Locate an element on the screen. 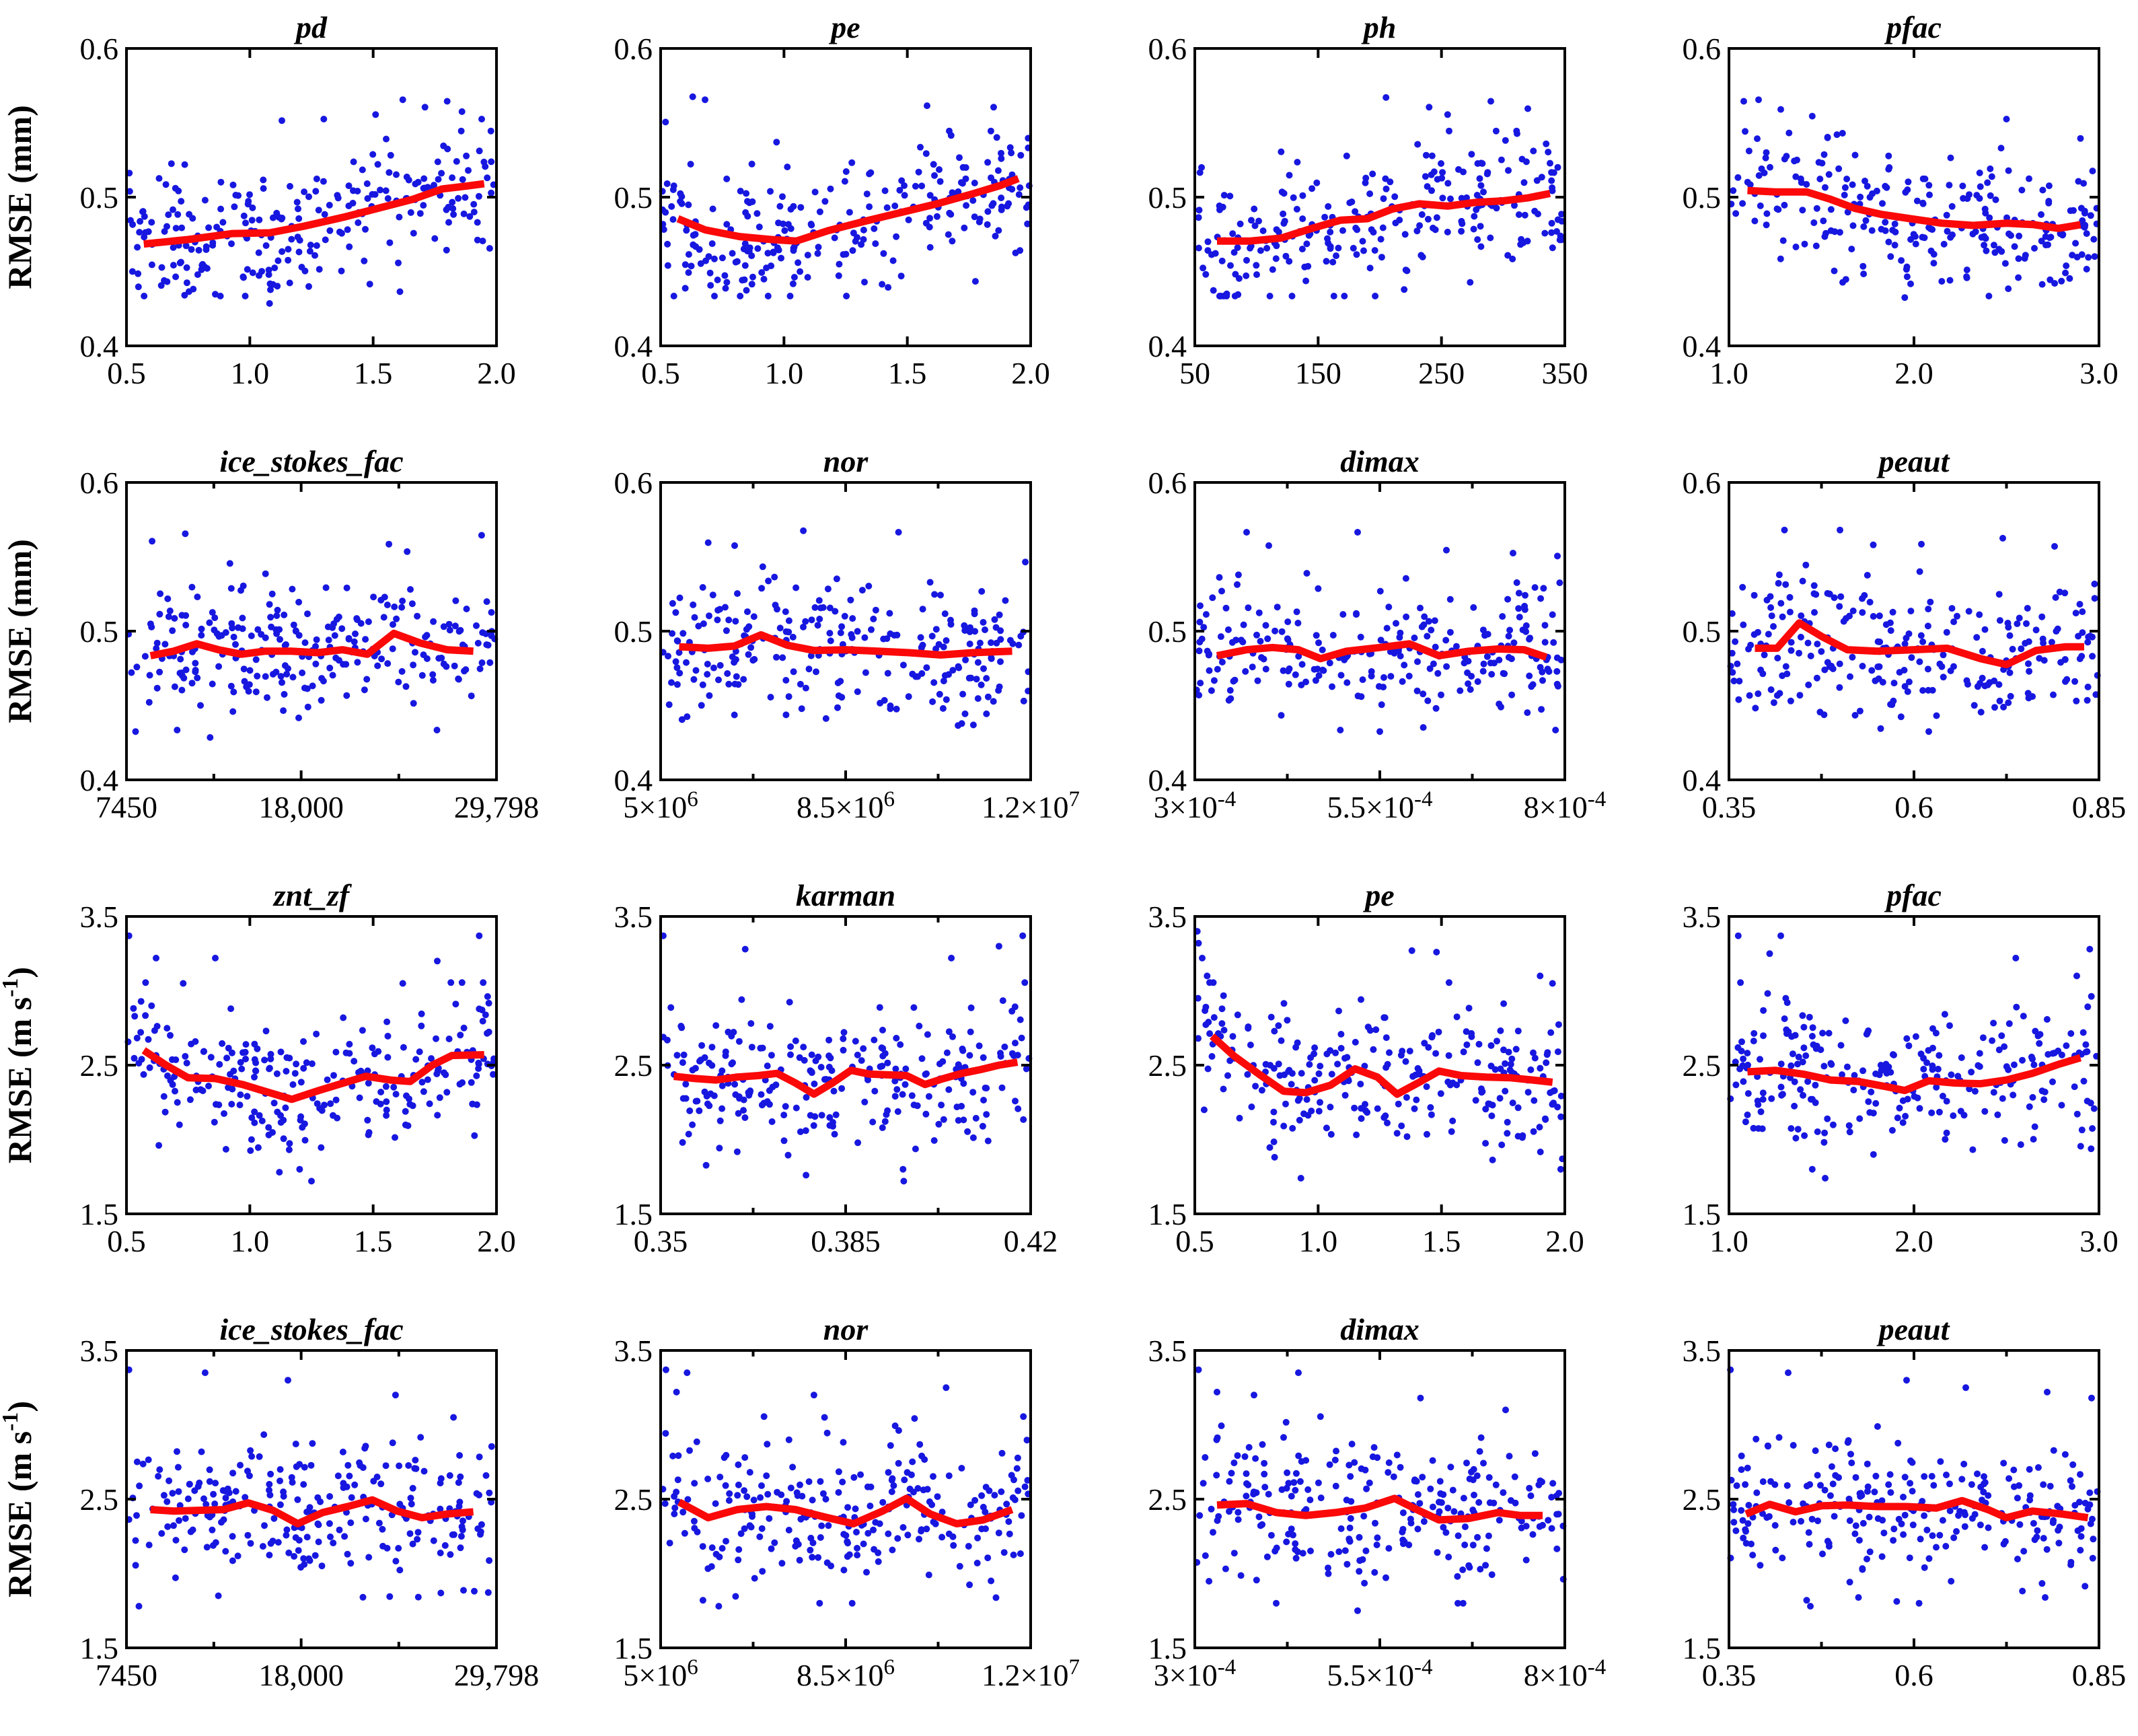 Image resolution: width=2138 pixels, height=1736 pixels. subplot-r3c2-karman: karman 0.35 0.385 0.42 1.5 2.5 3.5 is located at coordinates (801, 1085).